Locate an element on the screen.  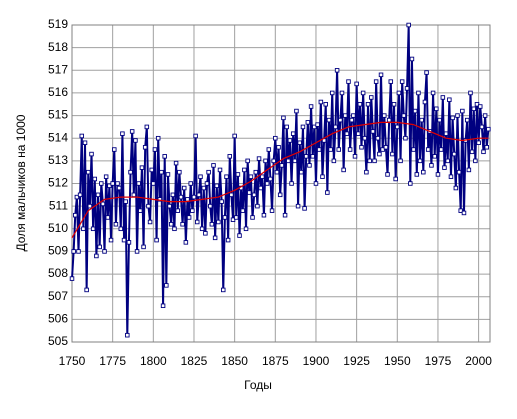
y-tick-label: 505 is located at coordinates (58, 341).